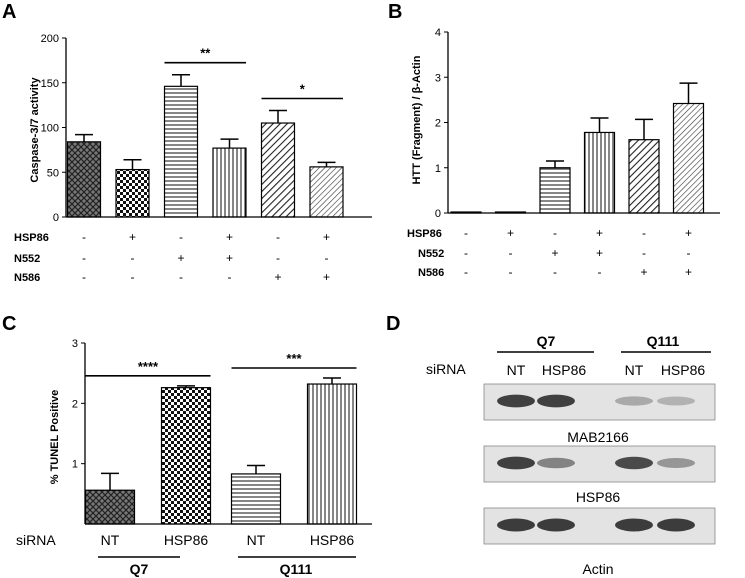  What do you see at coordinates (546, 341) in the screenshot?
I see `blot-group-q7: Q7` at bounding box center [546, 341].